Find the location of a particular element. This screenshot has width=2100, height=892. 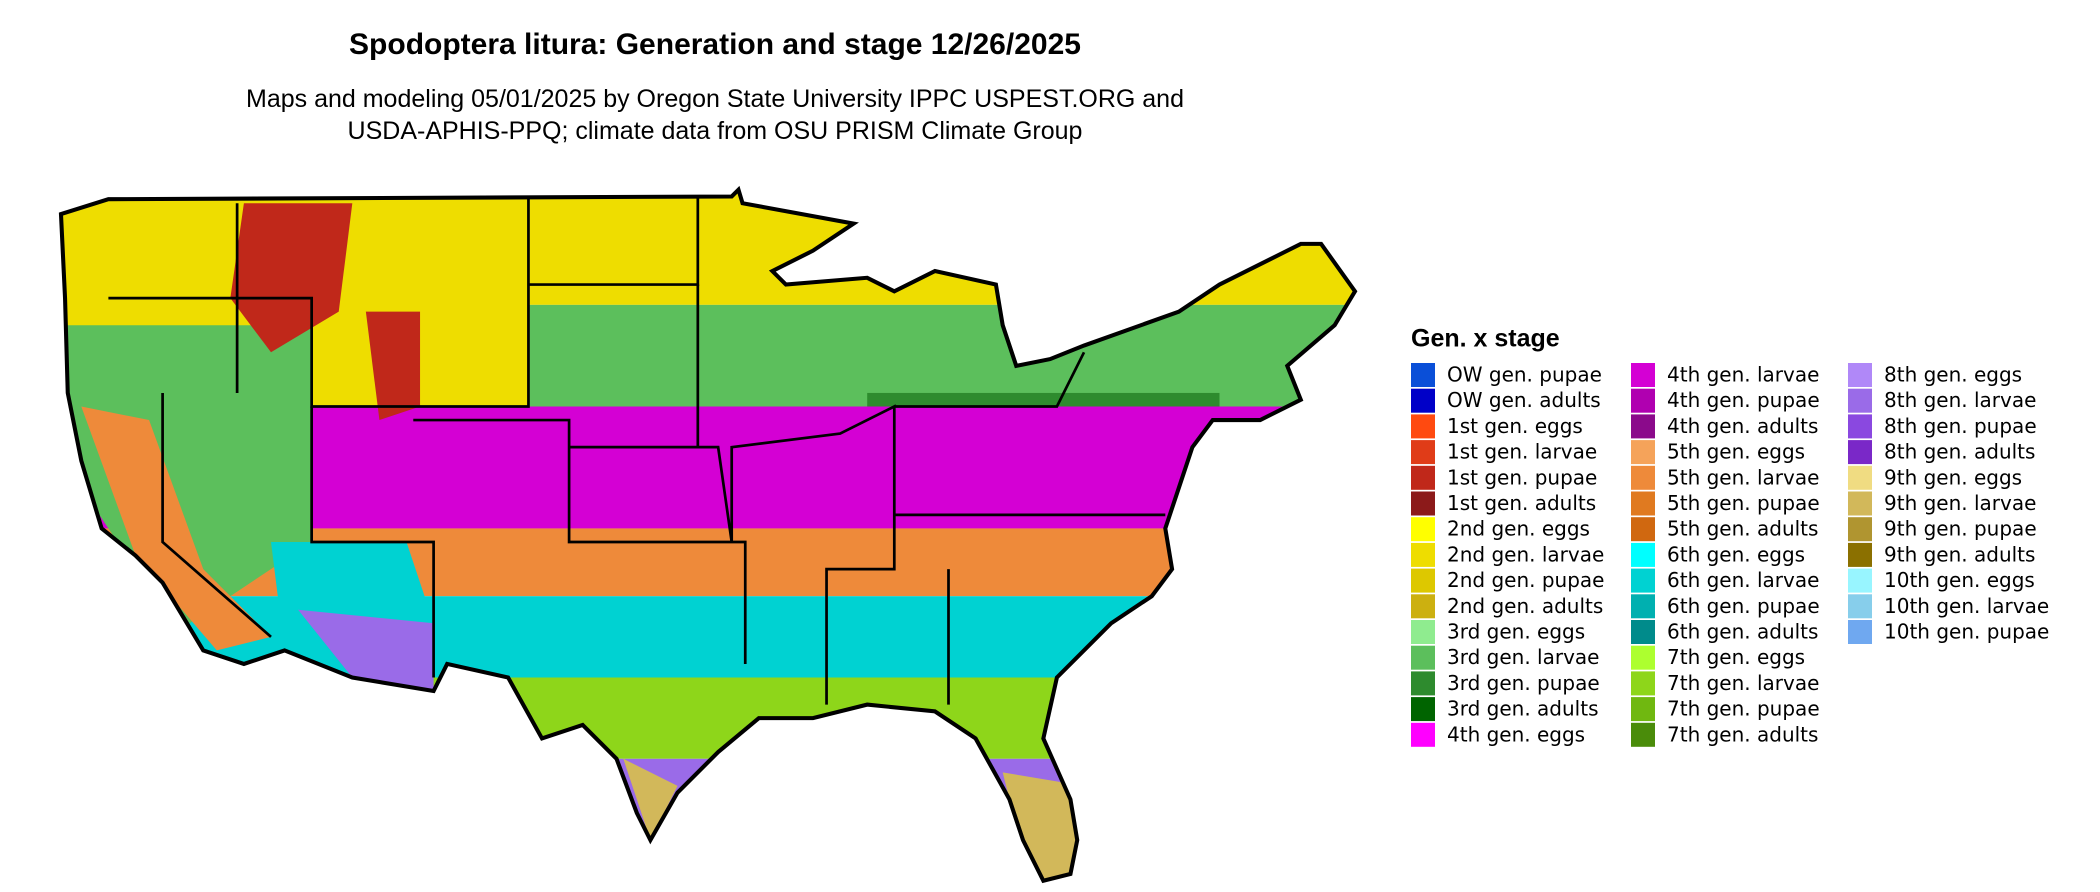

legend-label: 1st gen. larvae is located at coordinates (1522, 452).